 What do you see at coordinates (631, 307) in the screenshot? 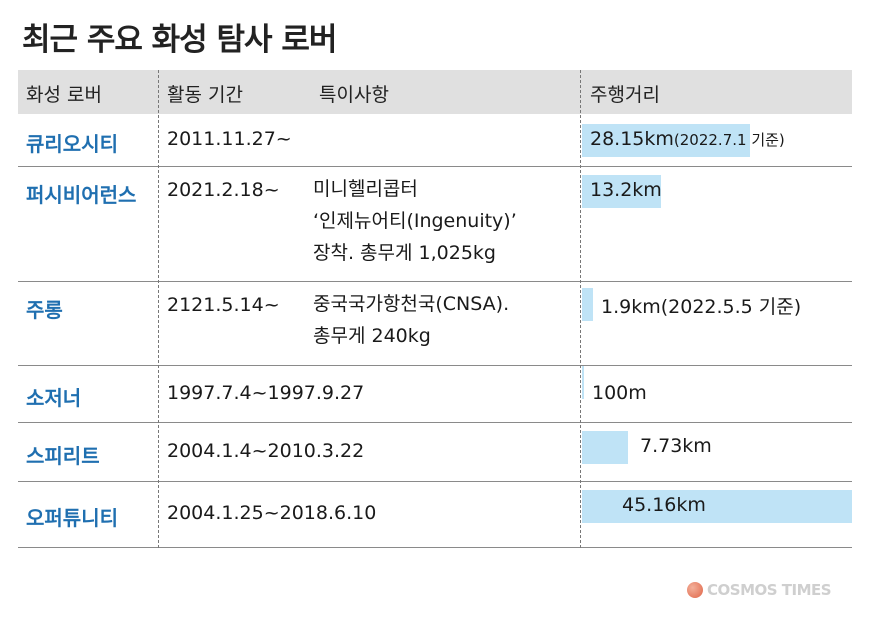
I see `distance-value: 1.9km` at bounding box center [631, 307].